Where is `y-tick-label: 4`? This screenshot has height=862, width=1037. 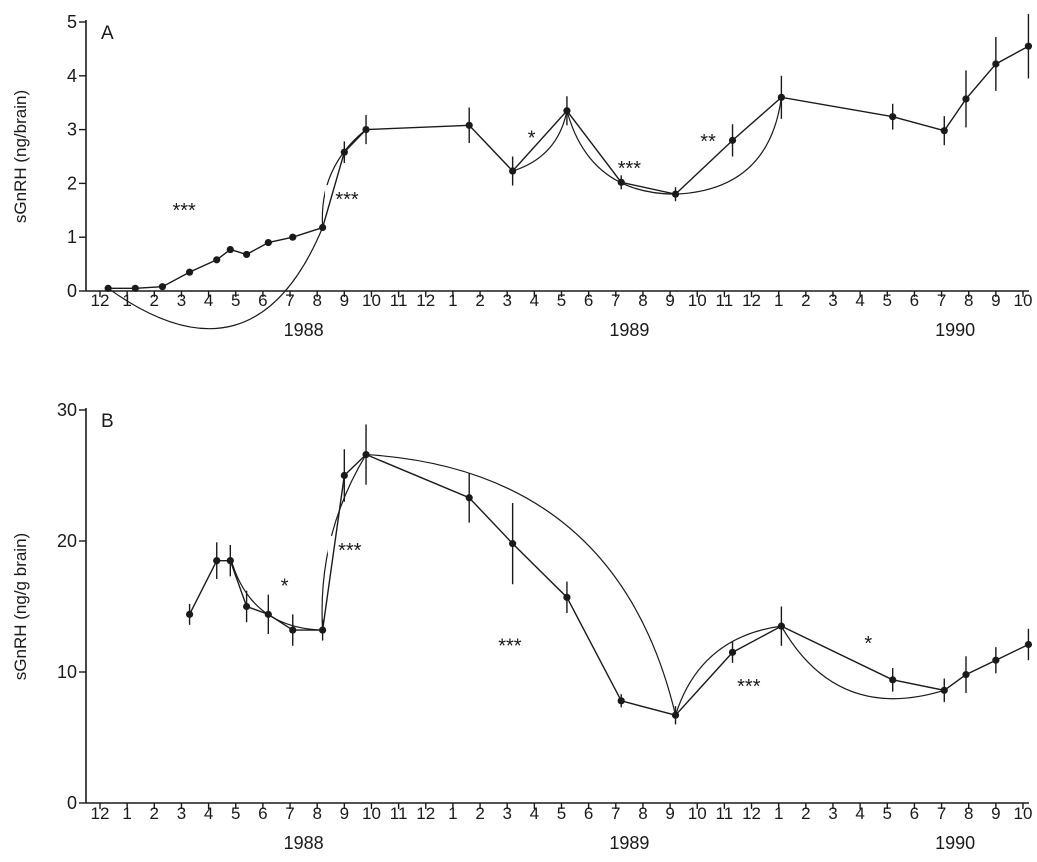 y-tick-label: 4 is located at coordinates (72, 76).